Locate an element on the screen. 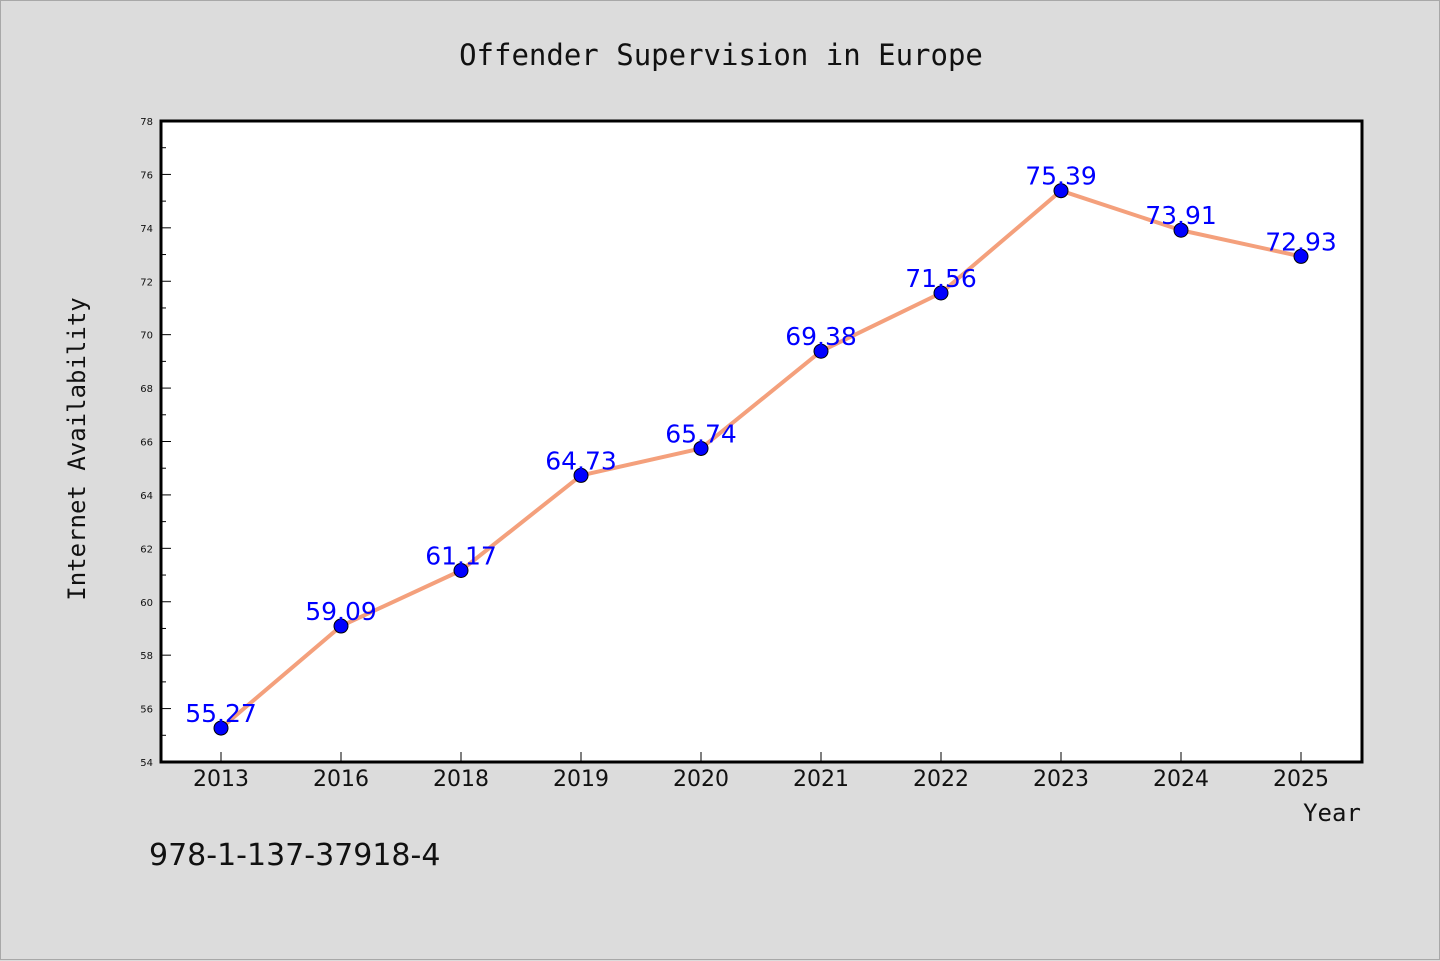 This screenshot has width=1440, height=961. data-label: 59.09 is located at coordinates (341, 611).